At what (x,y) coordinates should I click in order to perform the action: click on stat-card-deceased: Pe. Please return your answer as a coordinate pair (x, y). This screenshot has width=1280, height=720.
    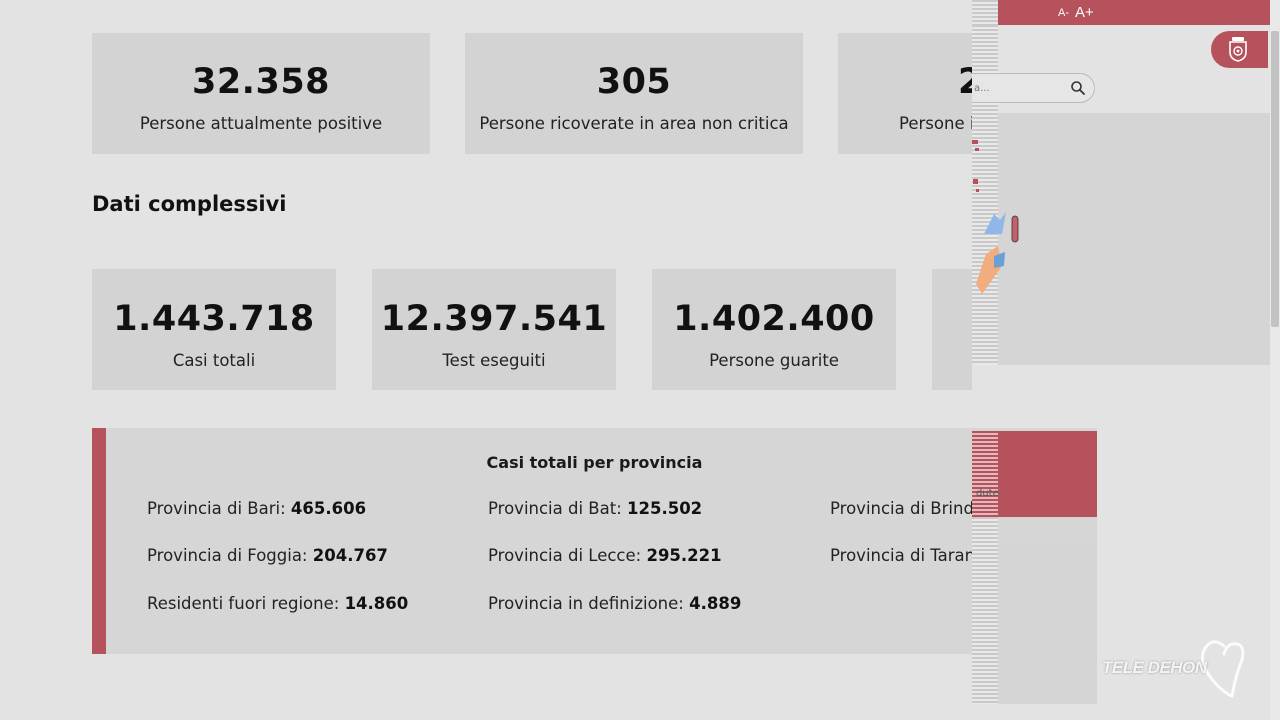
    Looking at the image, I should click on (952, 329).